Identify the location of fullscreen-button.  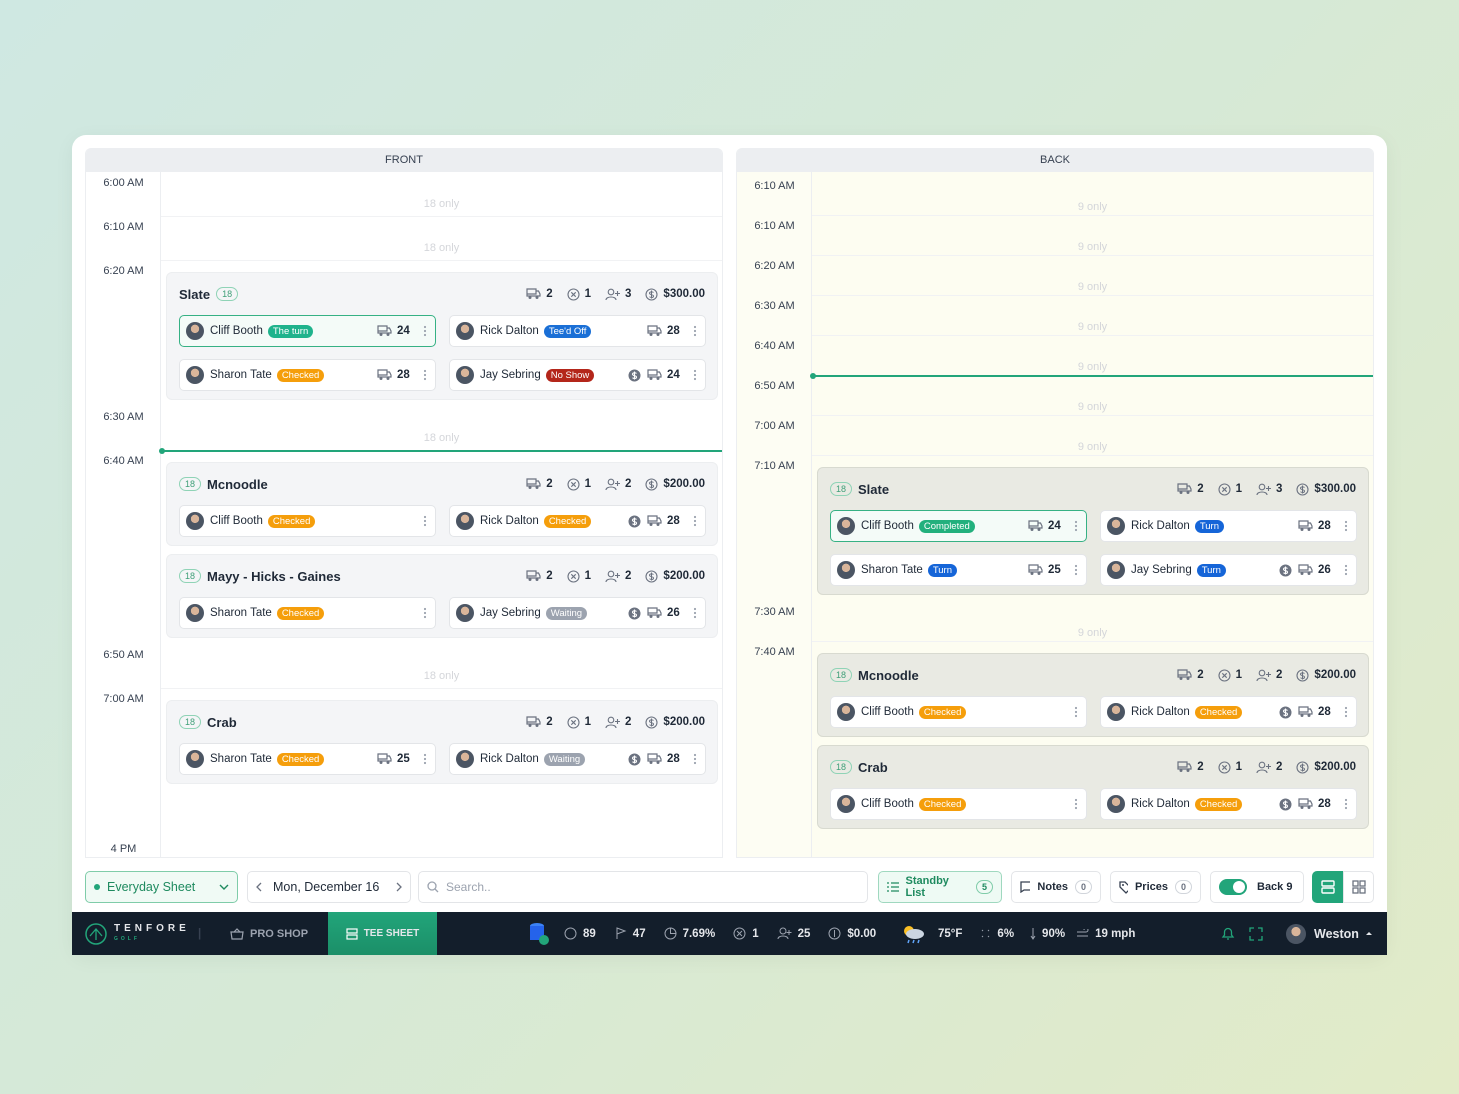
(1256, 933).